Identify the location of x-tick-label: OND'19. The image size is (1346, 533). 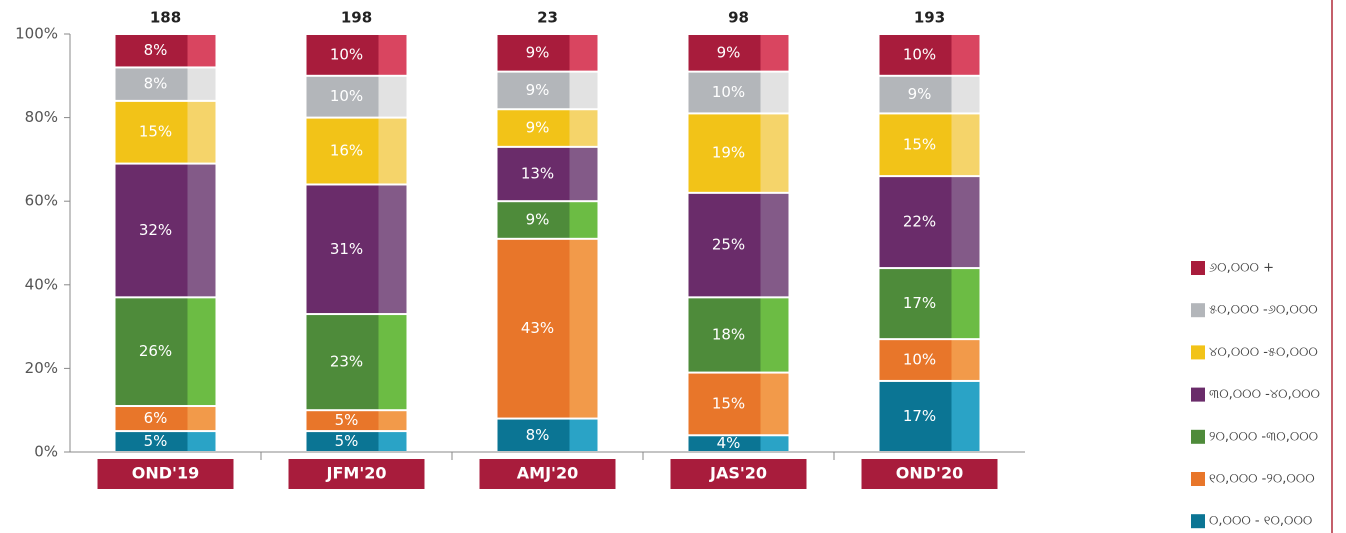
(165, 473).